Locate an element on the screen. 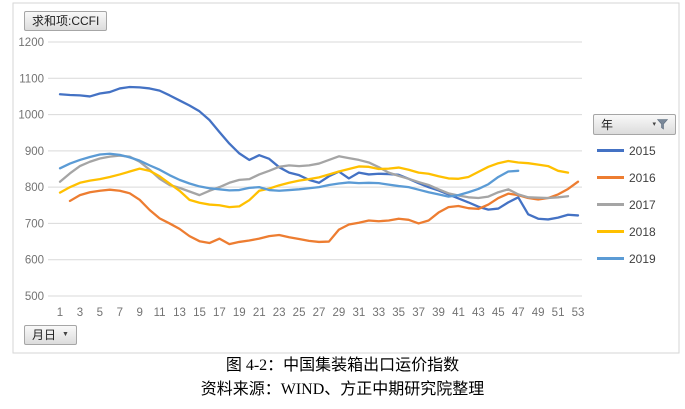  x-tick-label: 53 is located at coordinates (578, 313).